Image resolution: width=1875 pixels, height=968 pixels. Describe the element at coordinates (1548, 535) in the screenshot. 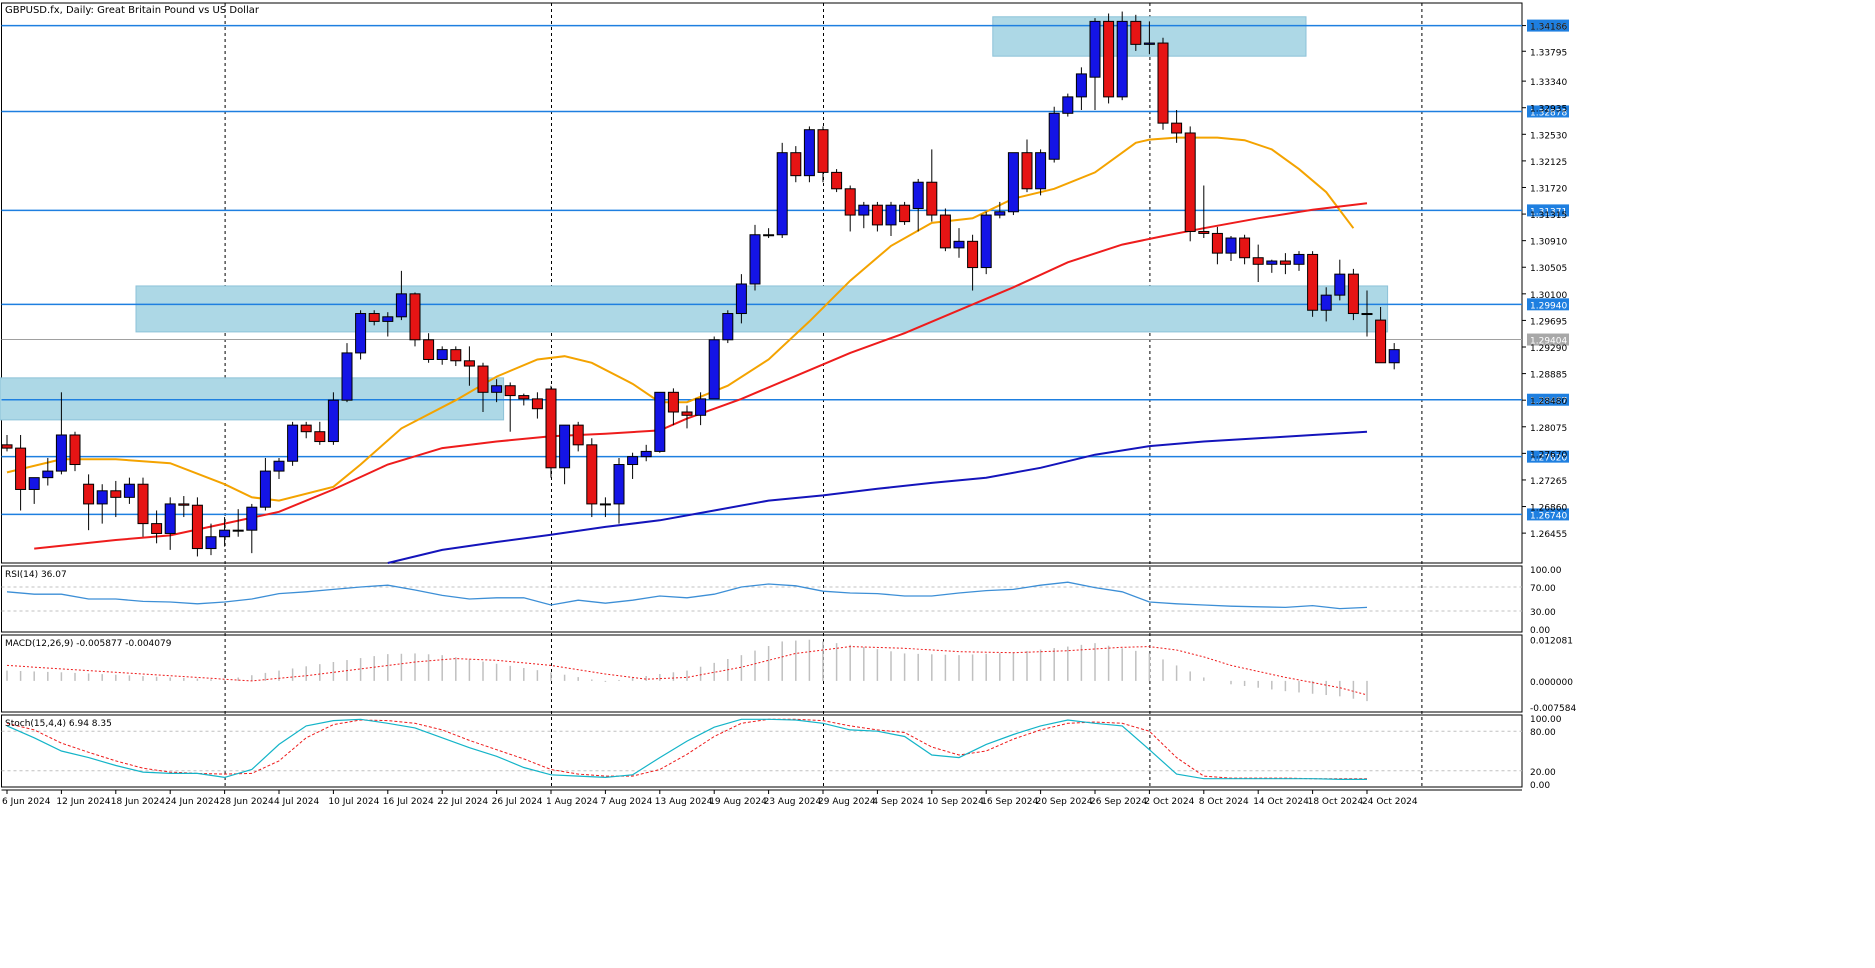

I see `price-tick-label: 1.26455` at that location.